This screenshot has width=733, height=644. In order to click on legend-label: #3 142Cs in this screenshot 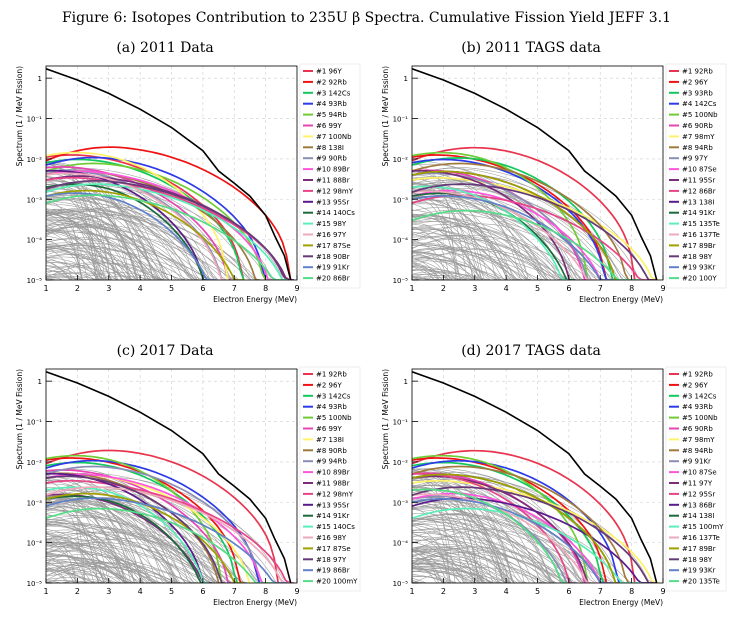, I will do `click(699, 396)`.